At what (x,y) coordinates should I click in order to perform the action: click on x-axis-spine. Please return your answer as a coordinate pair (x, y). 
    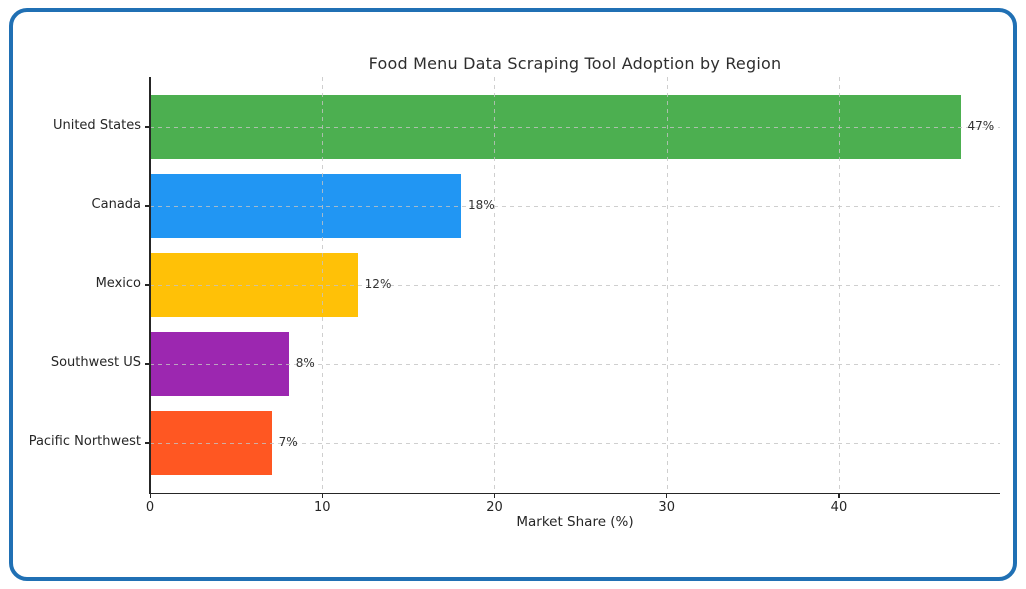
    Looking at the image, I should click on (574, 493).